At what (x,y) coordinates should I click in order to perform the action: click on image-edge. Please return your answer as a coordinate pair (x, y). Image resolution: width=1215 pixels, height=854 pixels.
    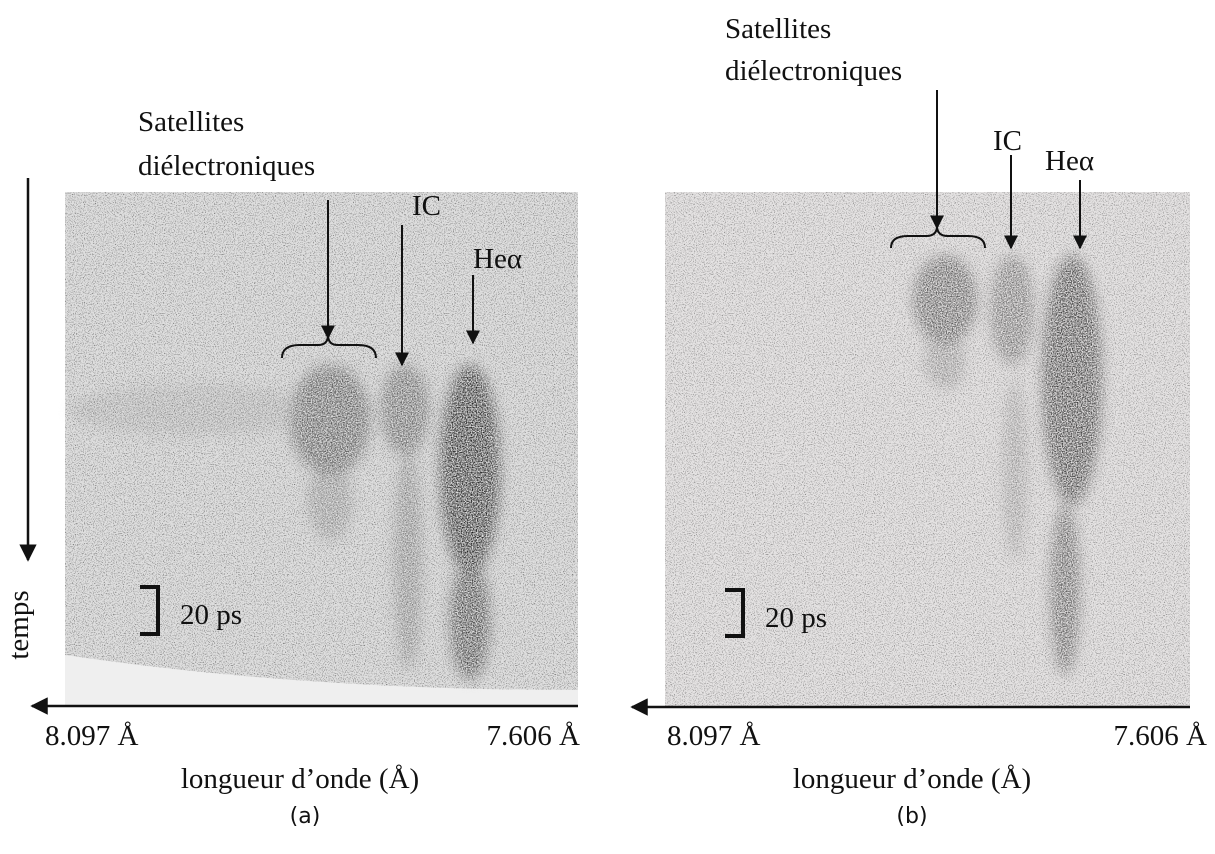
    Looking at the image, I should click on (321, 680).